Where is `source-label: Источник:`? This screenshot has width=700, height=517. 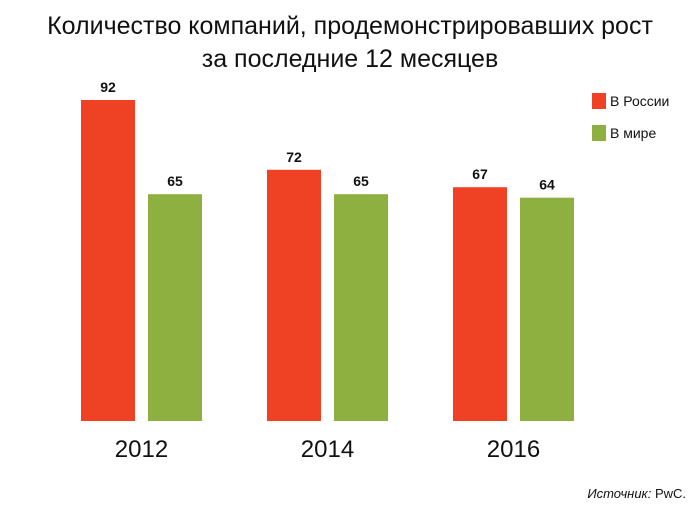 source-label: Источник: is located at coordinates (619, 493).